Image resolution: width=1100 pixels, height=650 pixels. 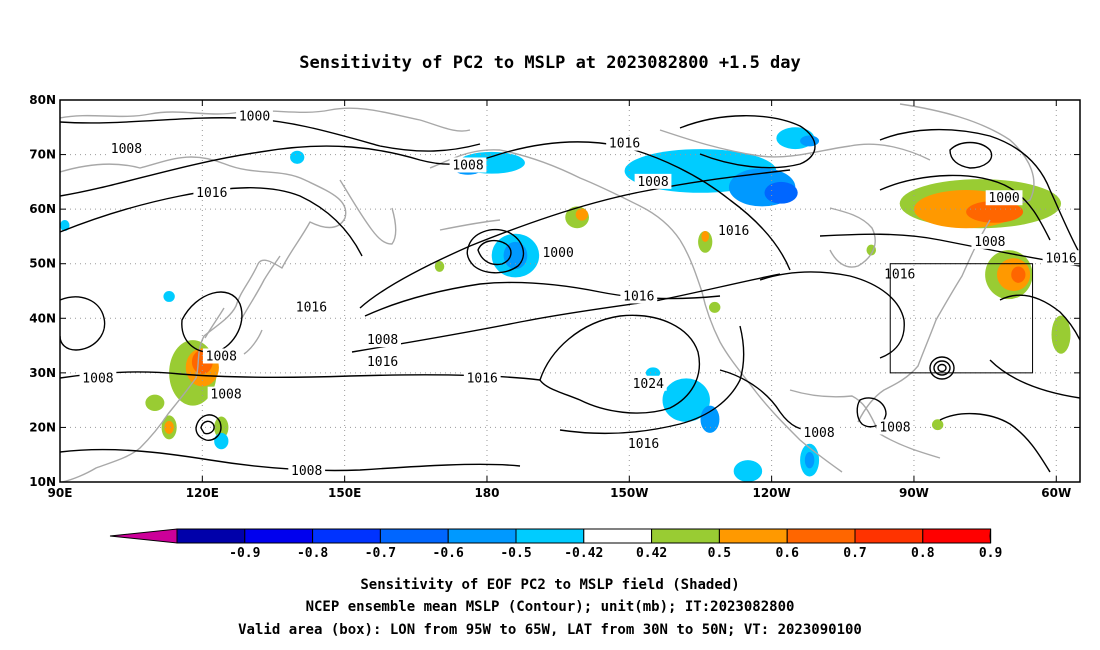 What do you see at coordinates (448, 553) in the screenshot?
I see `colorbar-label: -0.6` at bounding box center [448, 553].